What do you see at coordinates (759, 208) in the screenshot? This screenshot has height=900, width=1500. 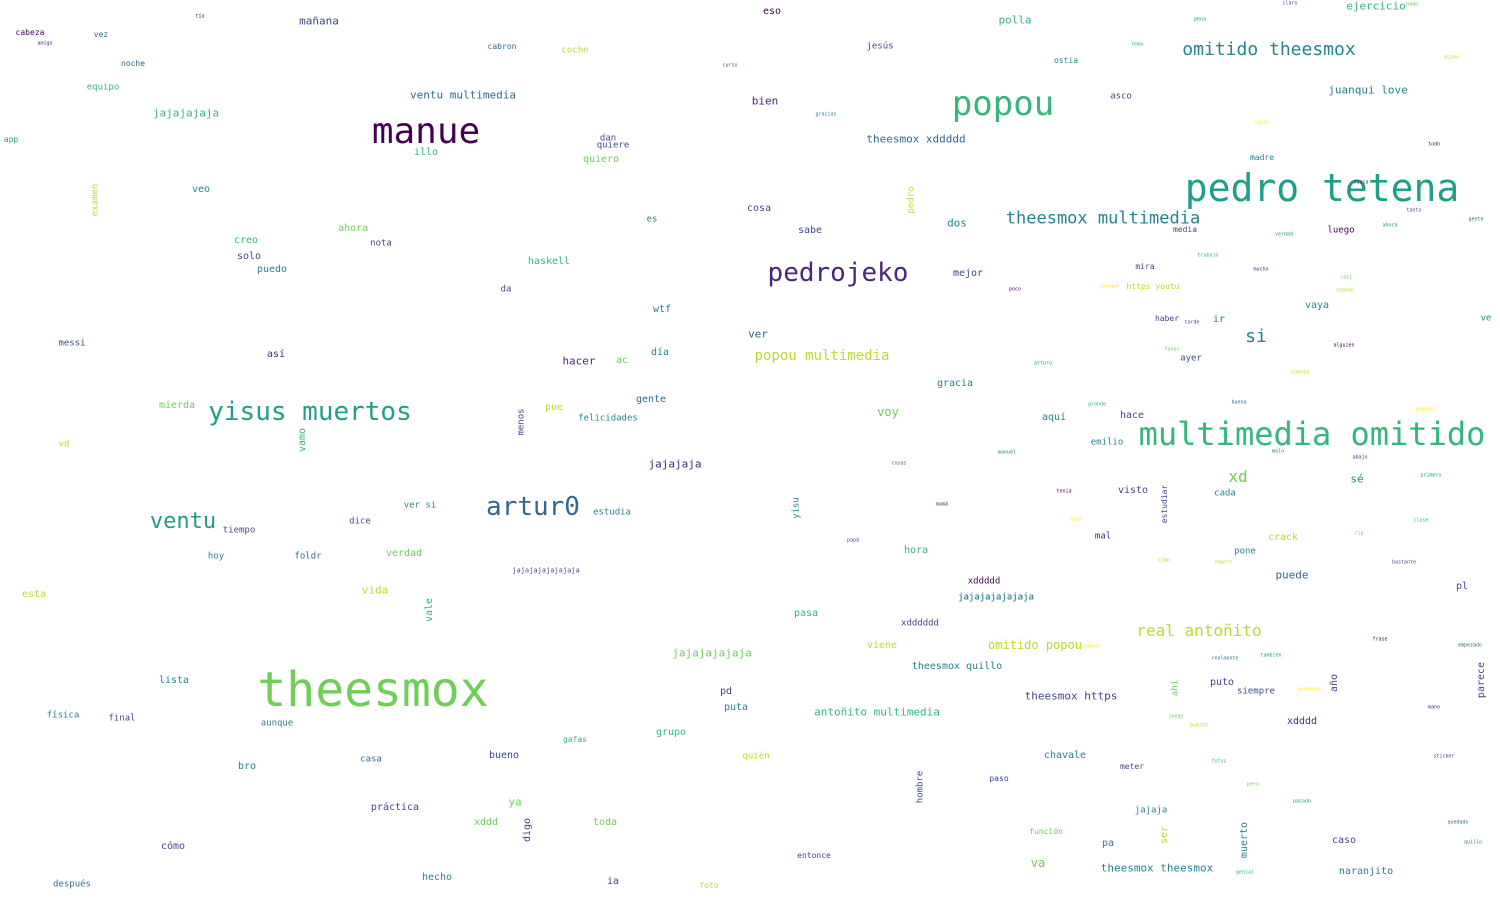 I see `word-50: cosa` at bounding box center [759, 208].